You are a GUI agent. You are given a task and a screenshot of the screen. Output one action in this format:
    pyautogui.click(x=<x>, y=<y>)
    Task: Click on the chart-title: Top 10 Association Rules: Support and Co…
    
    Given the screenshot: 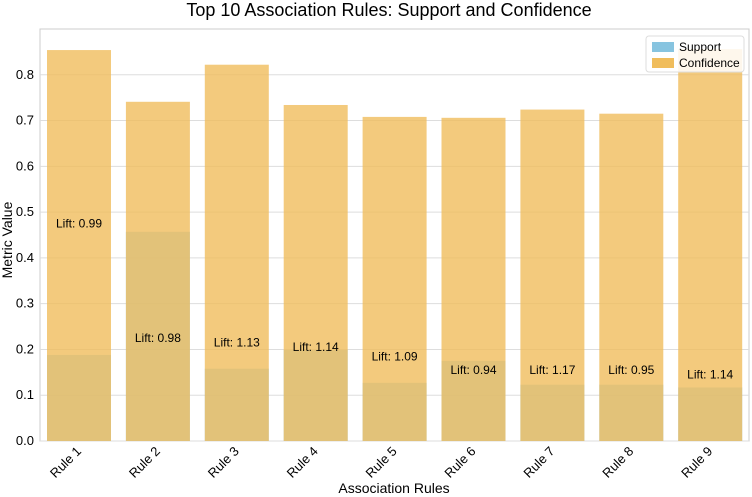 What is the action you would take?
    pyautogui.click(x=388, y=10)
    